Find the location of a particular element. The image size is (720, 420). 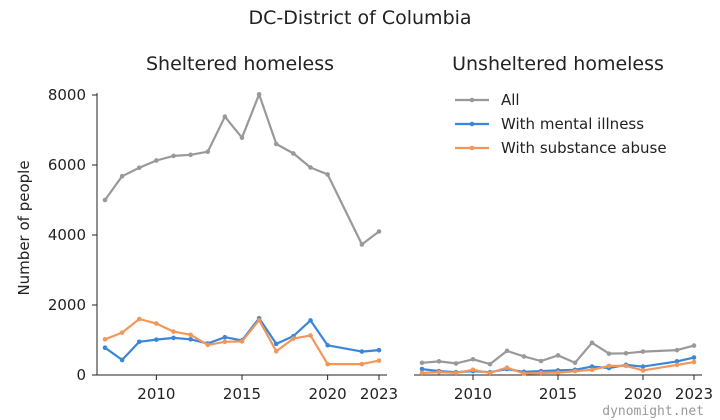

y-axis-label: Number of people is located at coordinates (24, 227).